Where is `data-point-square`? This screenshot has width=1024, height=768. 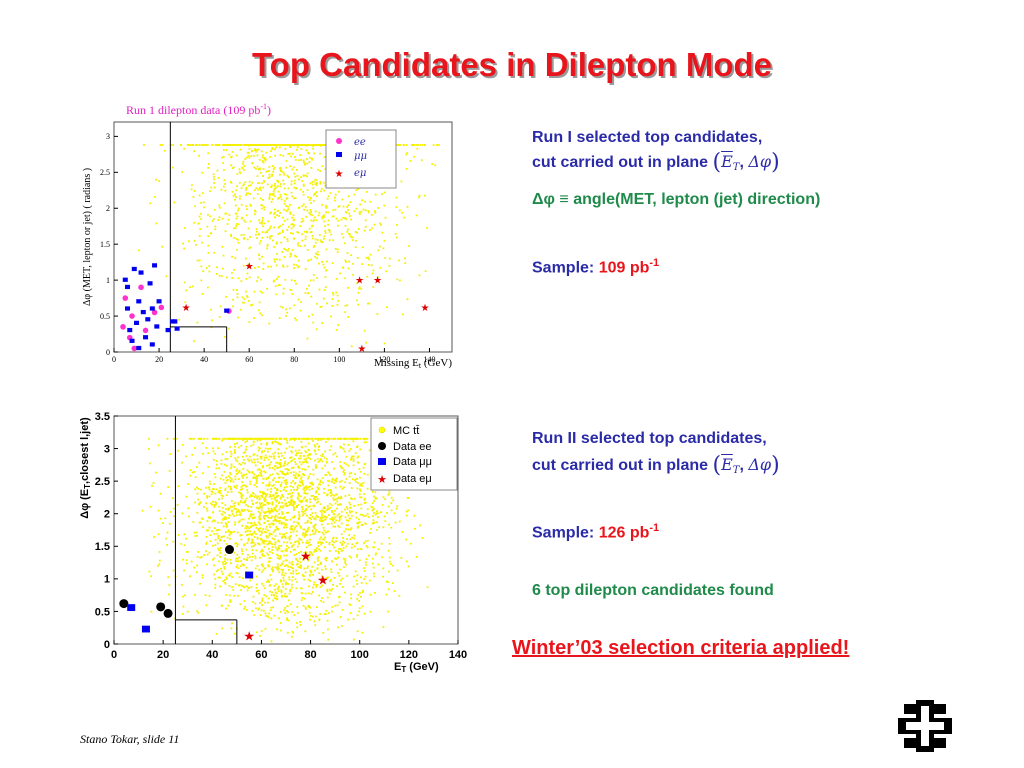 data-point-square is located at coordinates (137, 322).